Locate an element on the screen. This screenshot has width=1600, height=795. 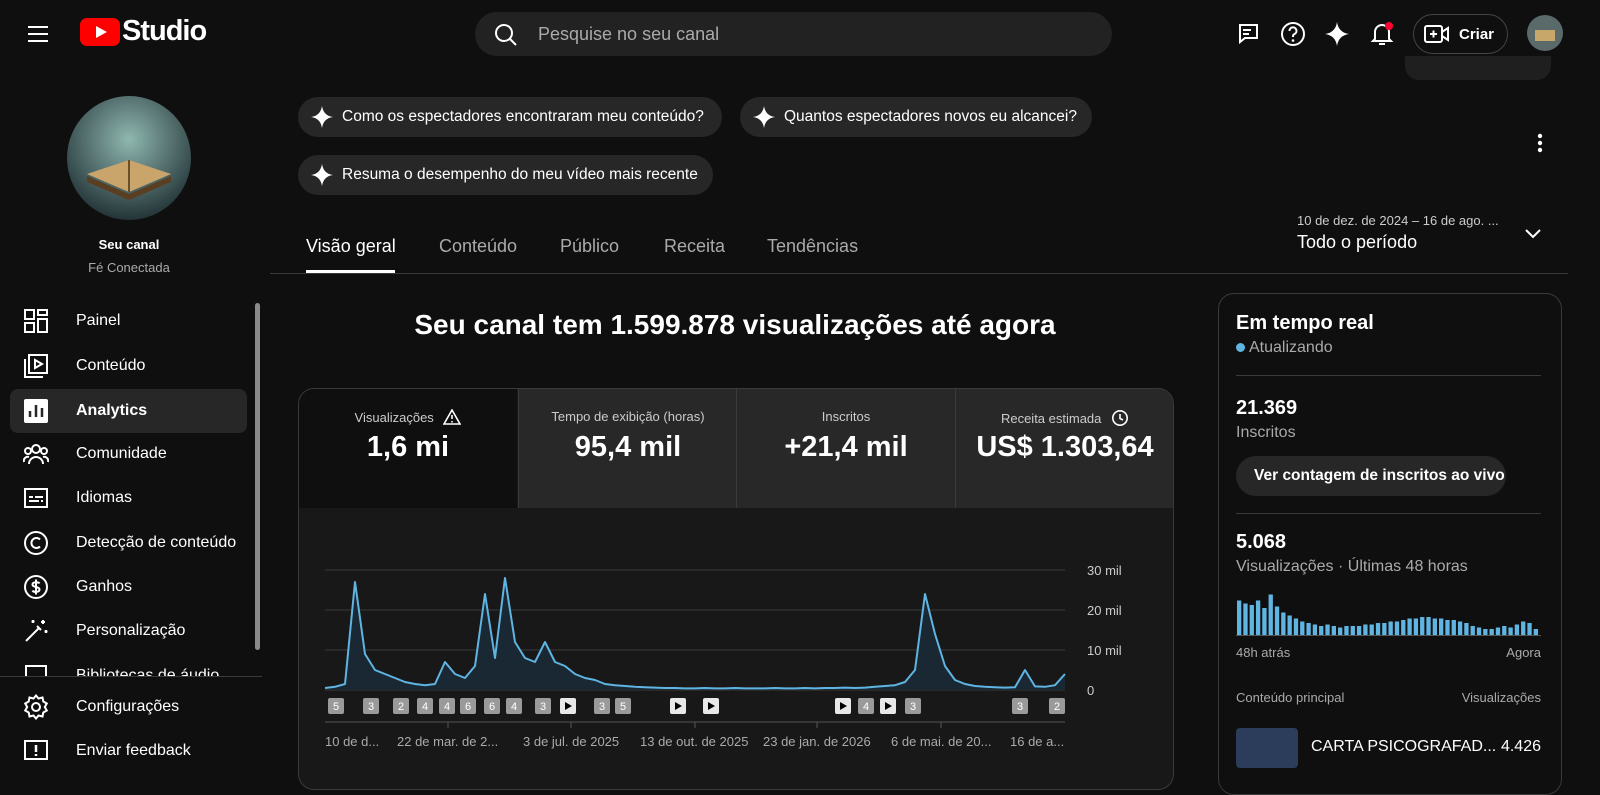
ai-icon is located at coordinates (1337, 34).